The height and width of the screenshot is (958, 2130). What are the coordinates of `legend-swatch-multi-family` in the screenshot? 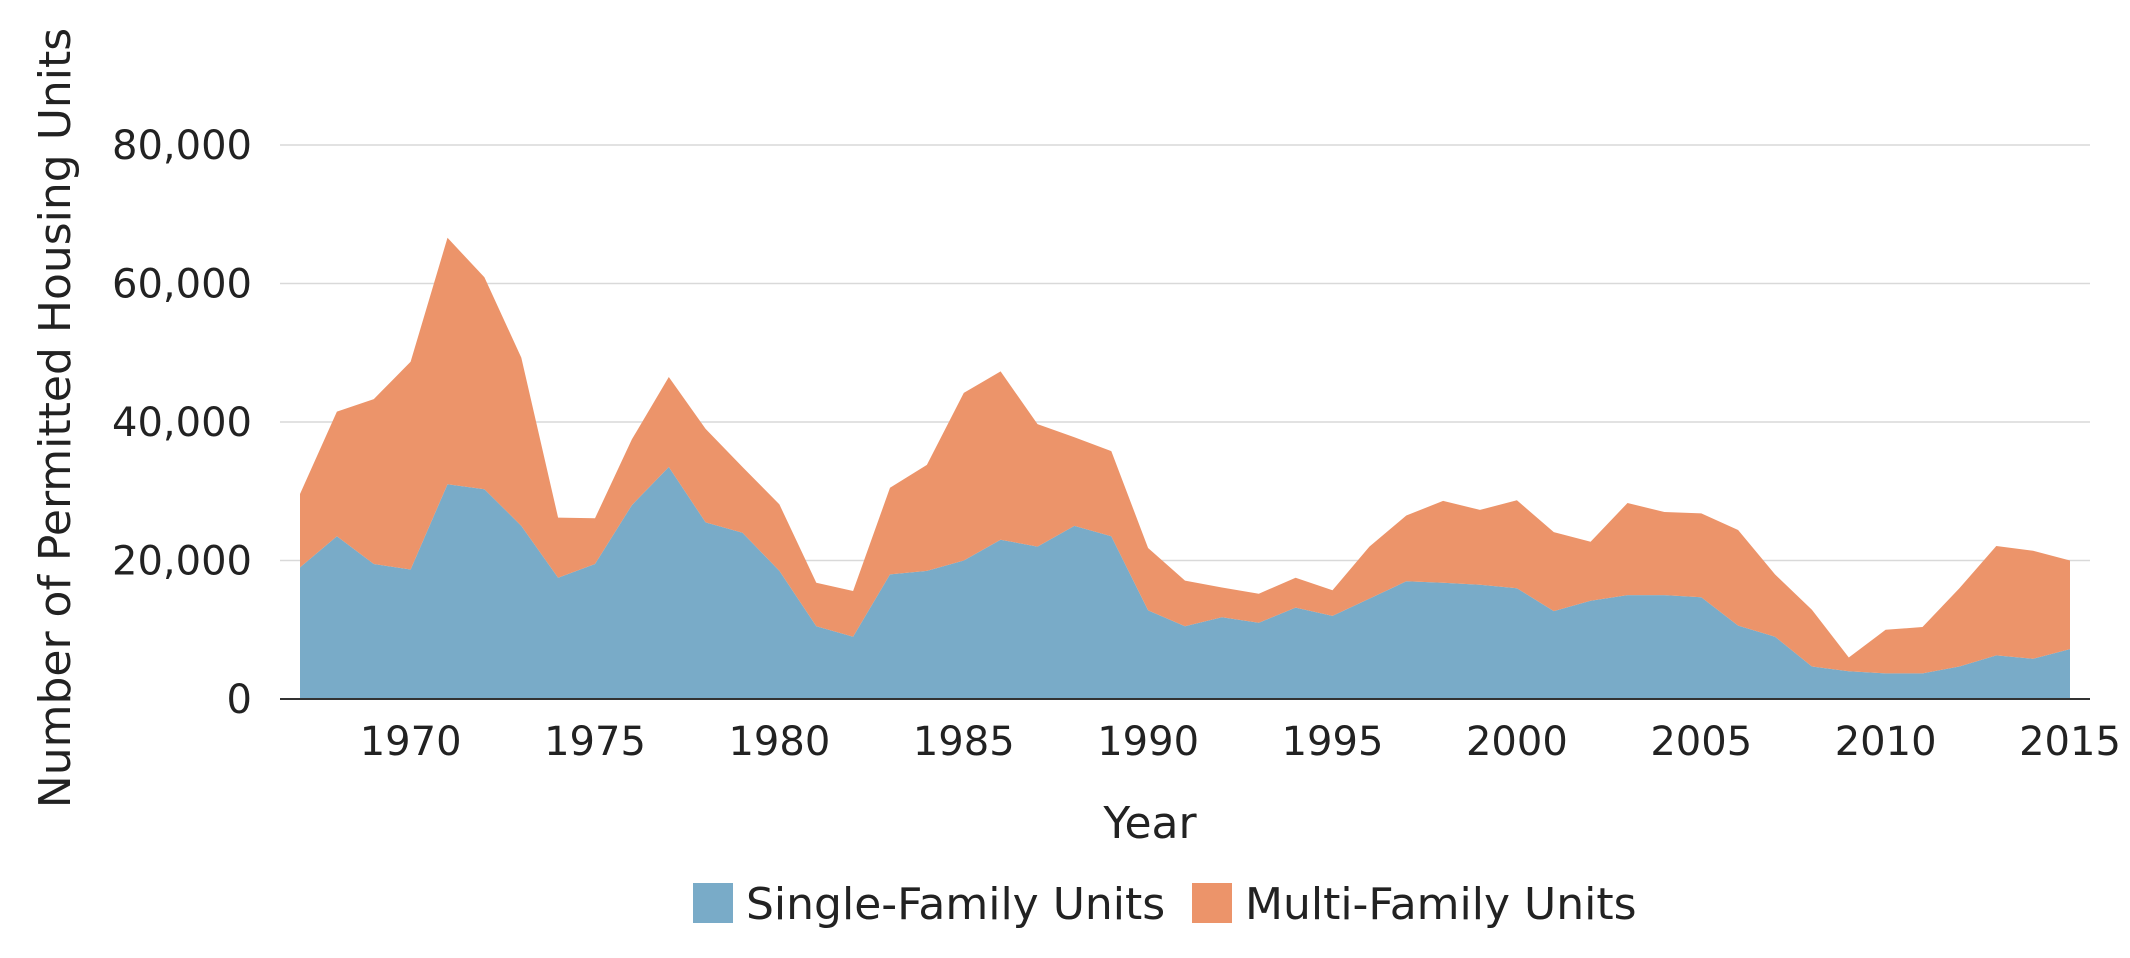 It's located at (1212, 903).